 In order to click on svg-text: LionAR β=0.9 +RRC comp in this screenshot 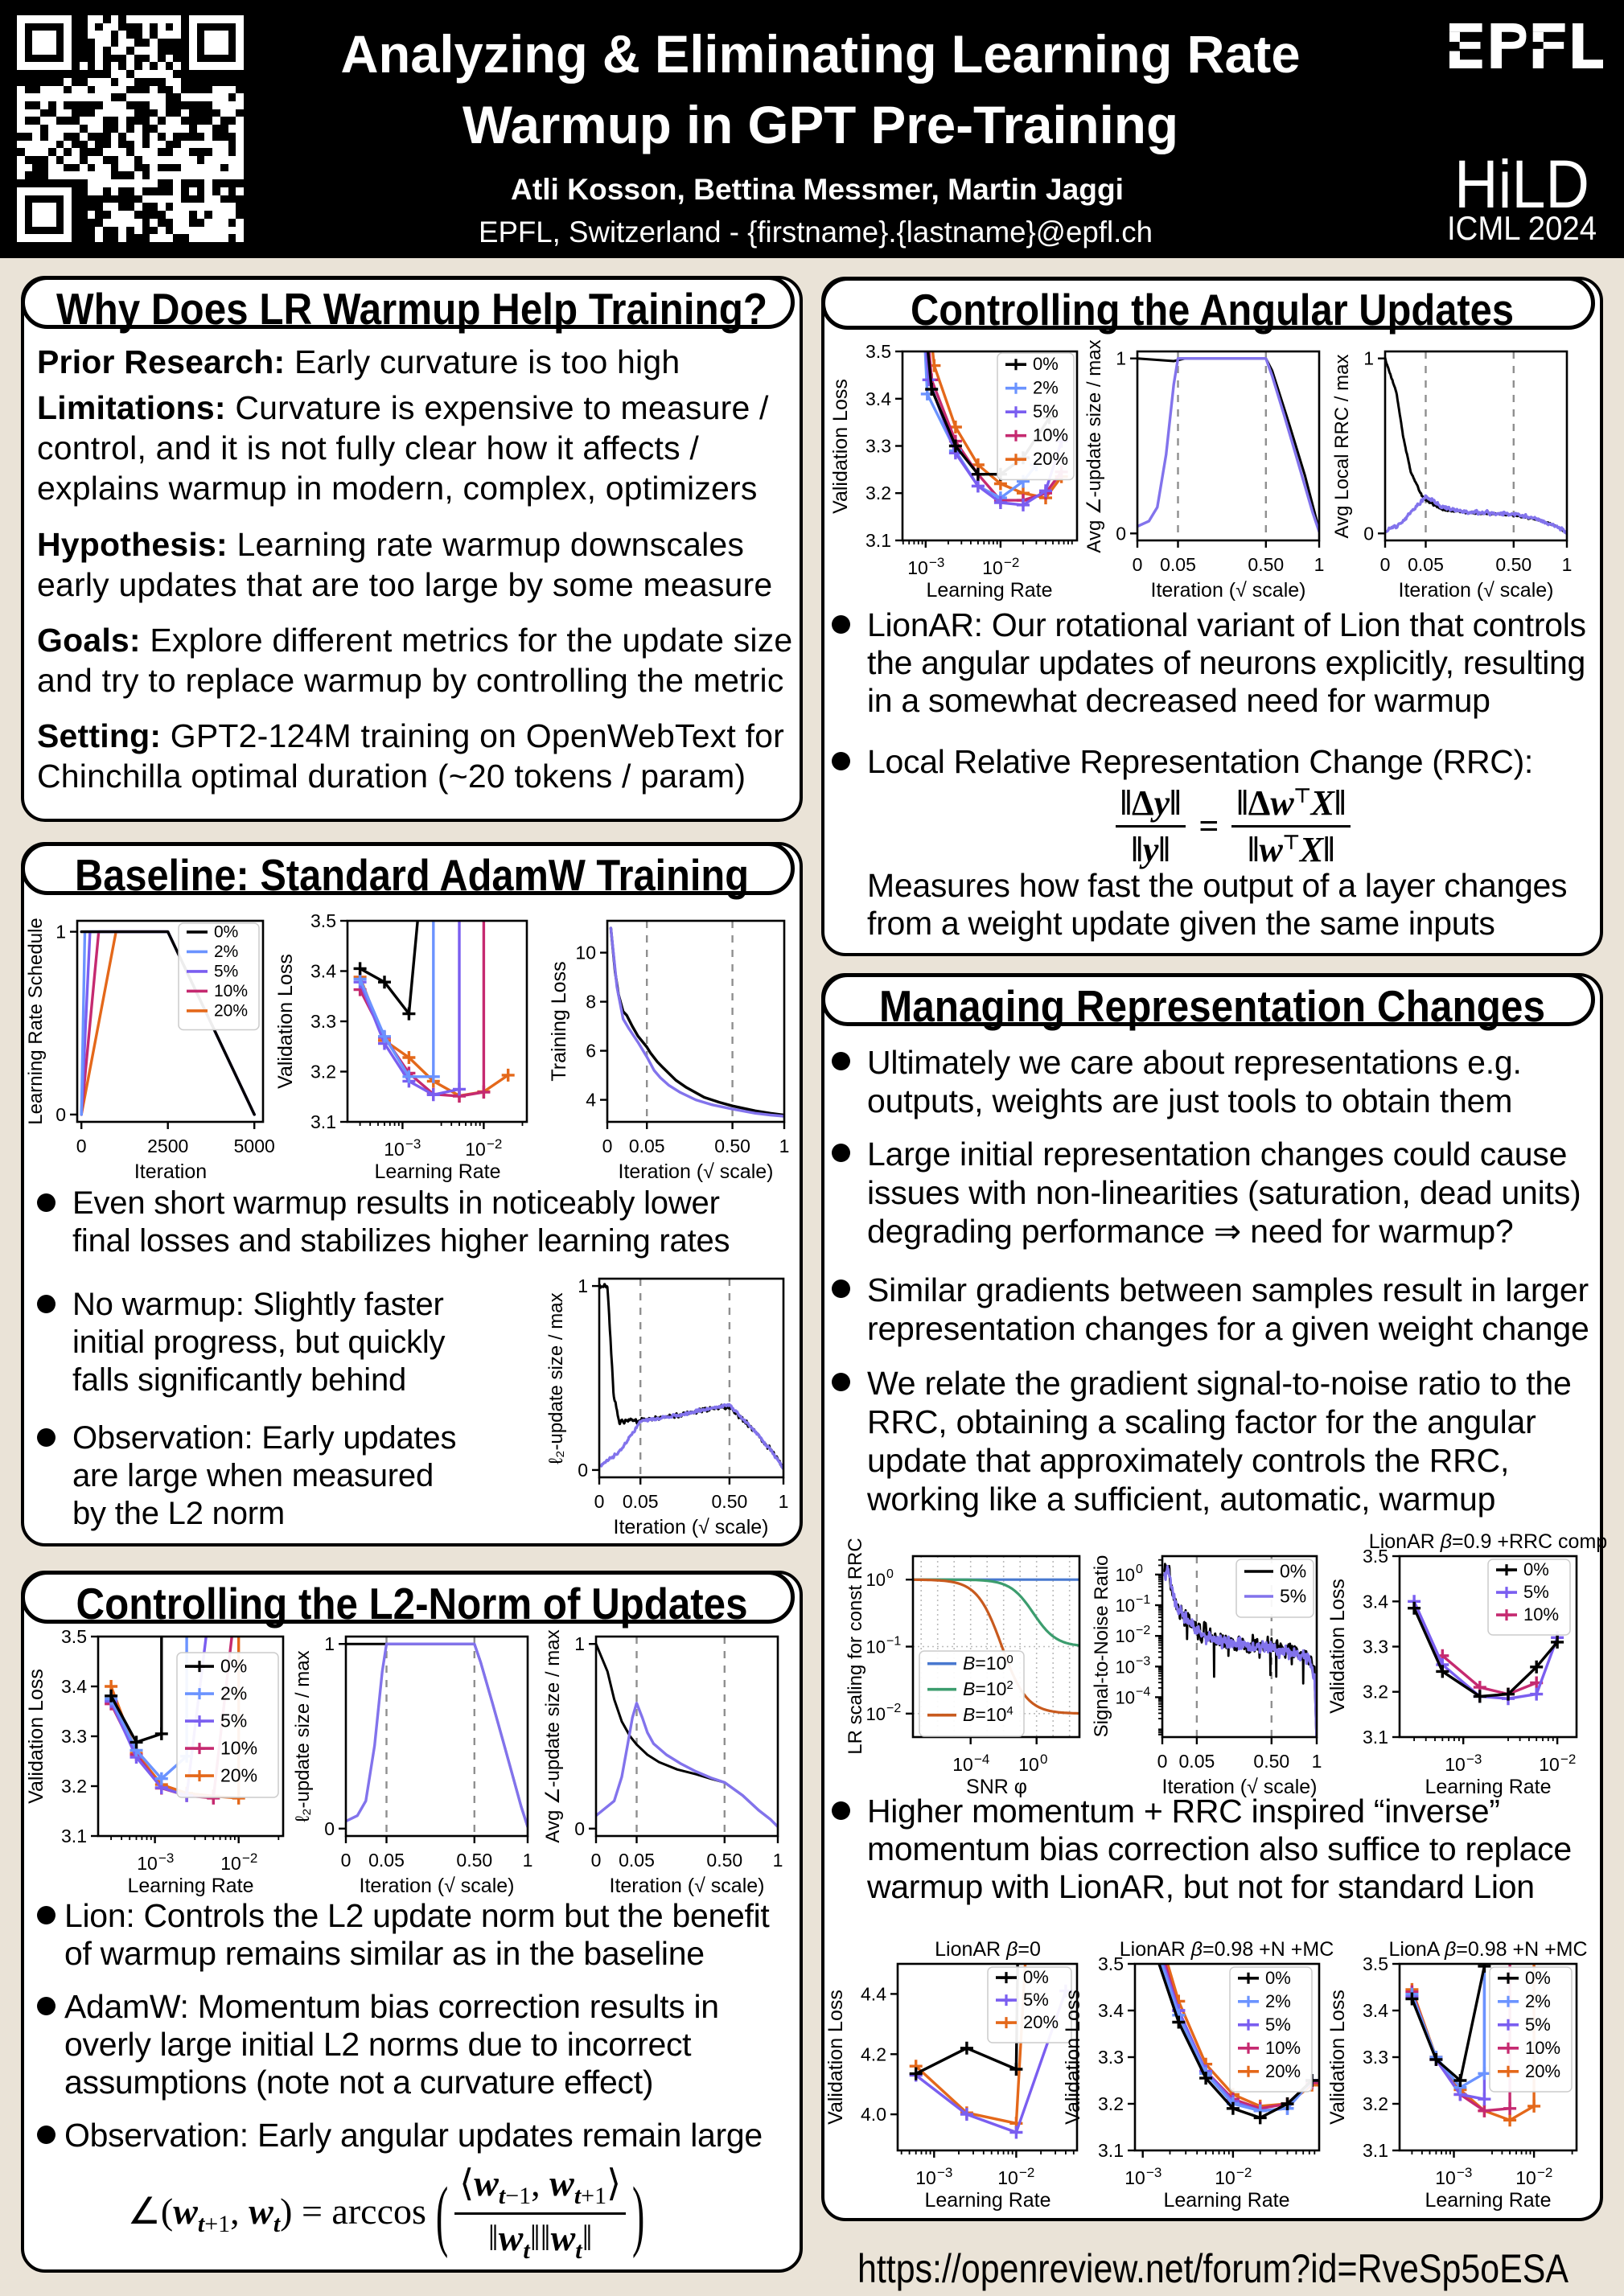, I will do `click(1488, 1541)`.